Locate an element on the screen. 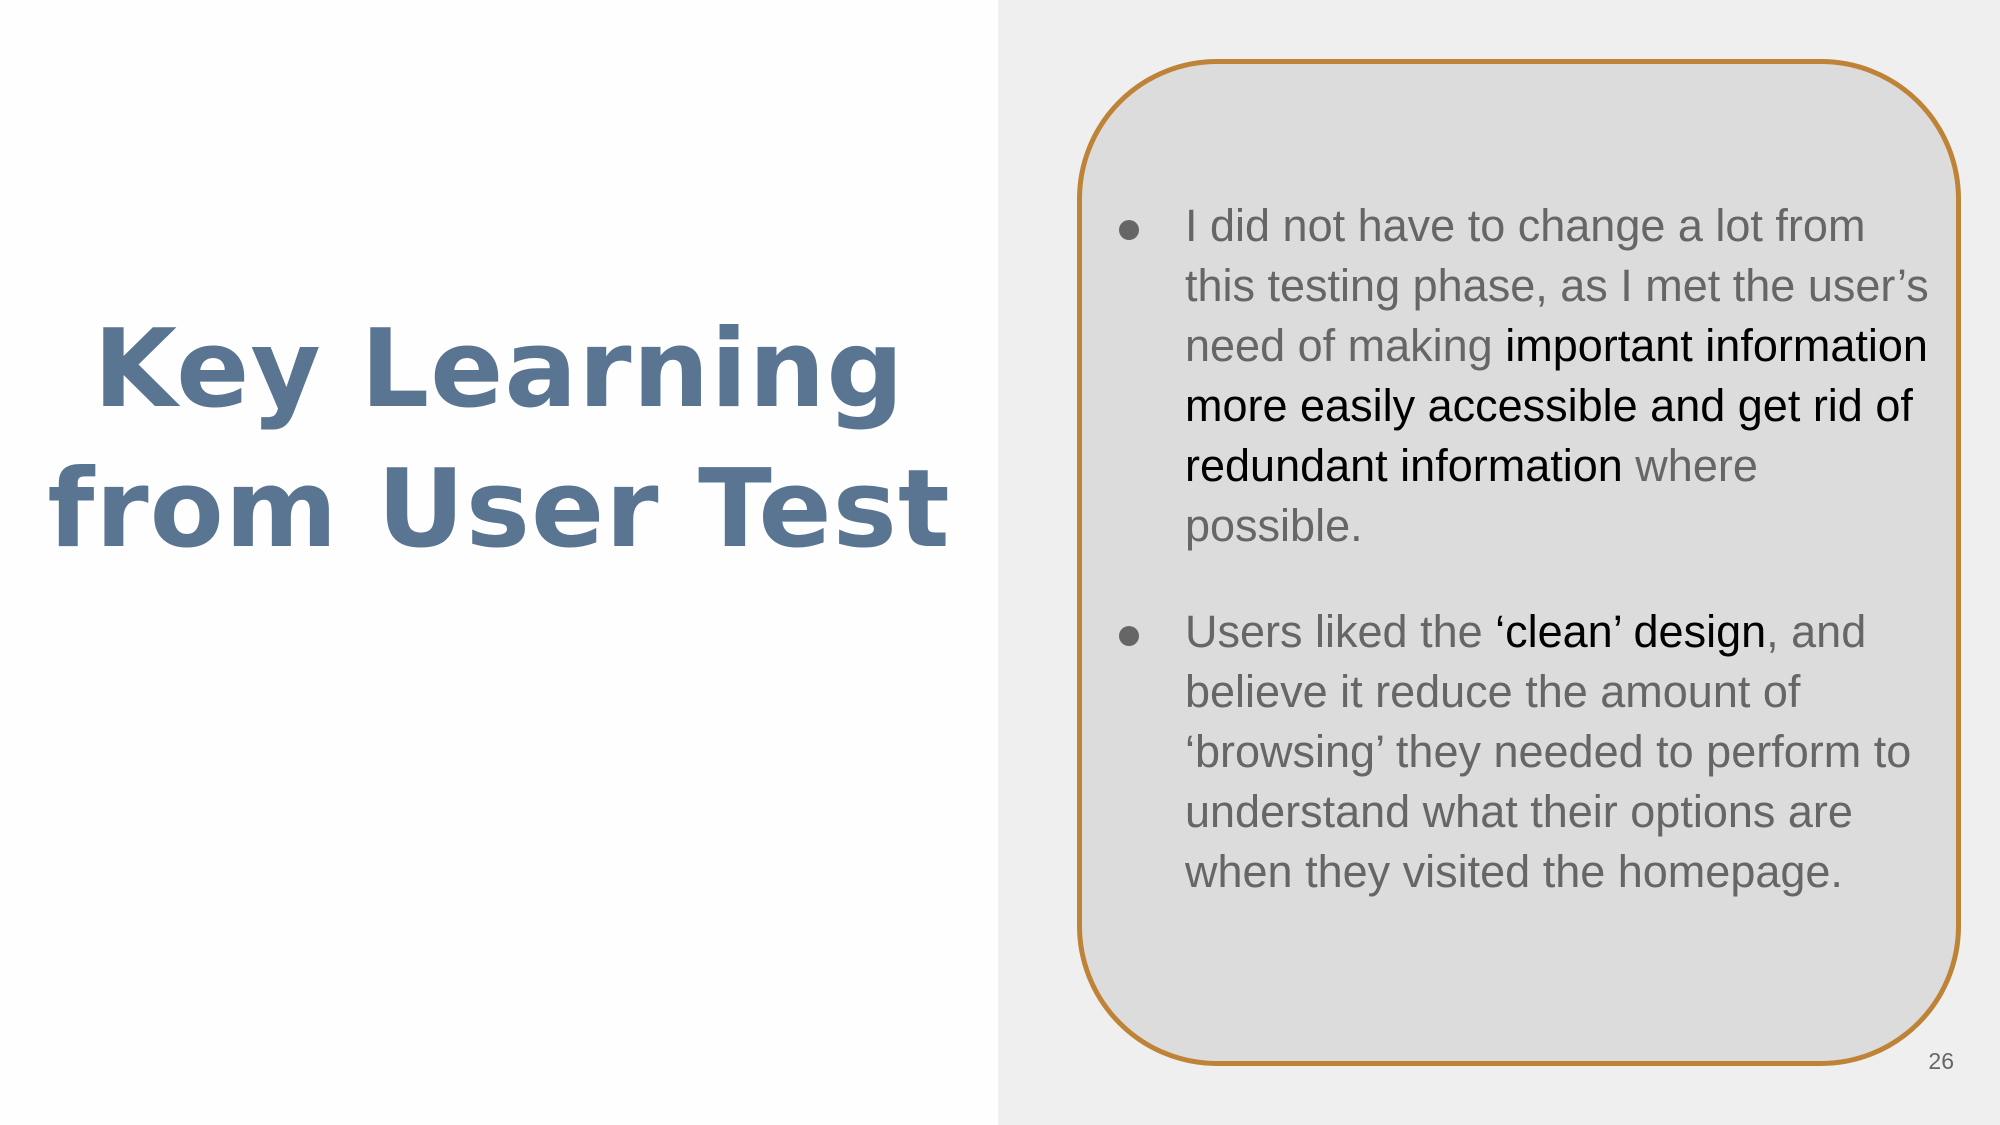 The width and height of the screenshot is (2000, 1125). page-number: 26 is located at coordinates (1941, 1061).